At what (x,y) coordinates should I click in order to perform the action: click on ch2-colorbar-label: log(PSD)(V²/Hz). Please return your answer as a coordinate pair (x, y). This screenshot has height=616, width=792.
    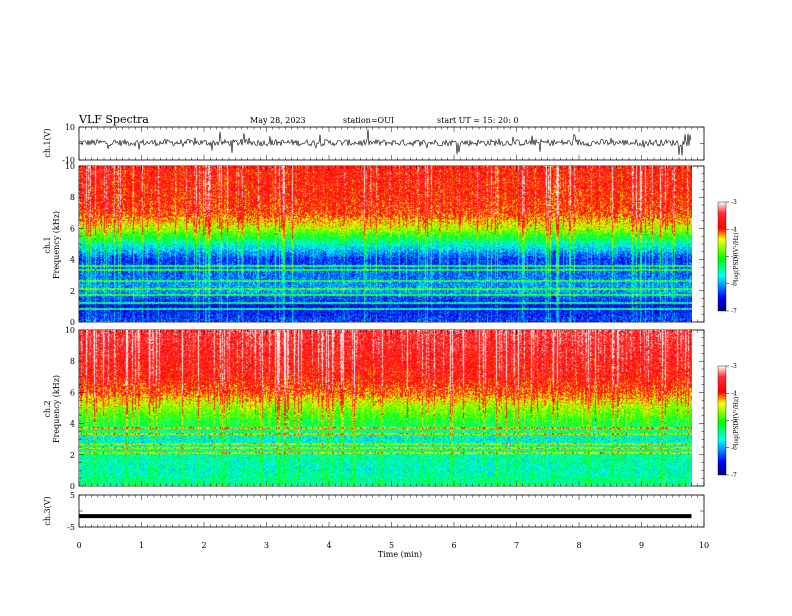
    Looking at the image, I should click on (736, 421).